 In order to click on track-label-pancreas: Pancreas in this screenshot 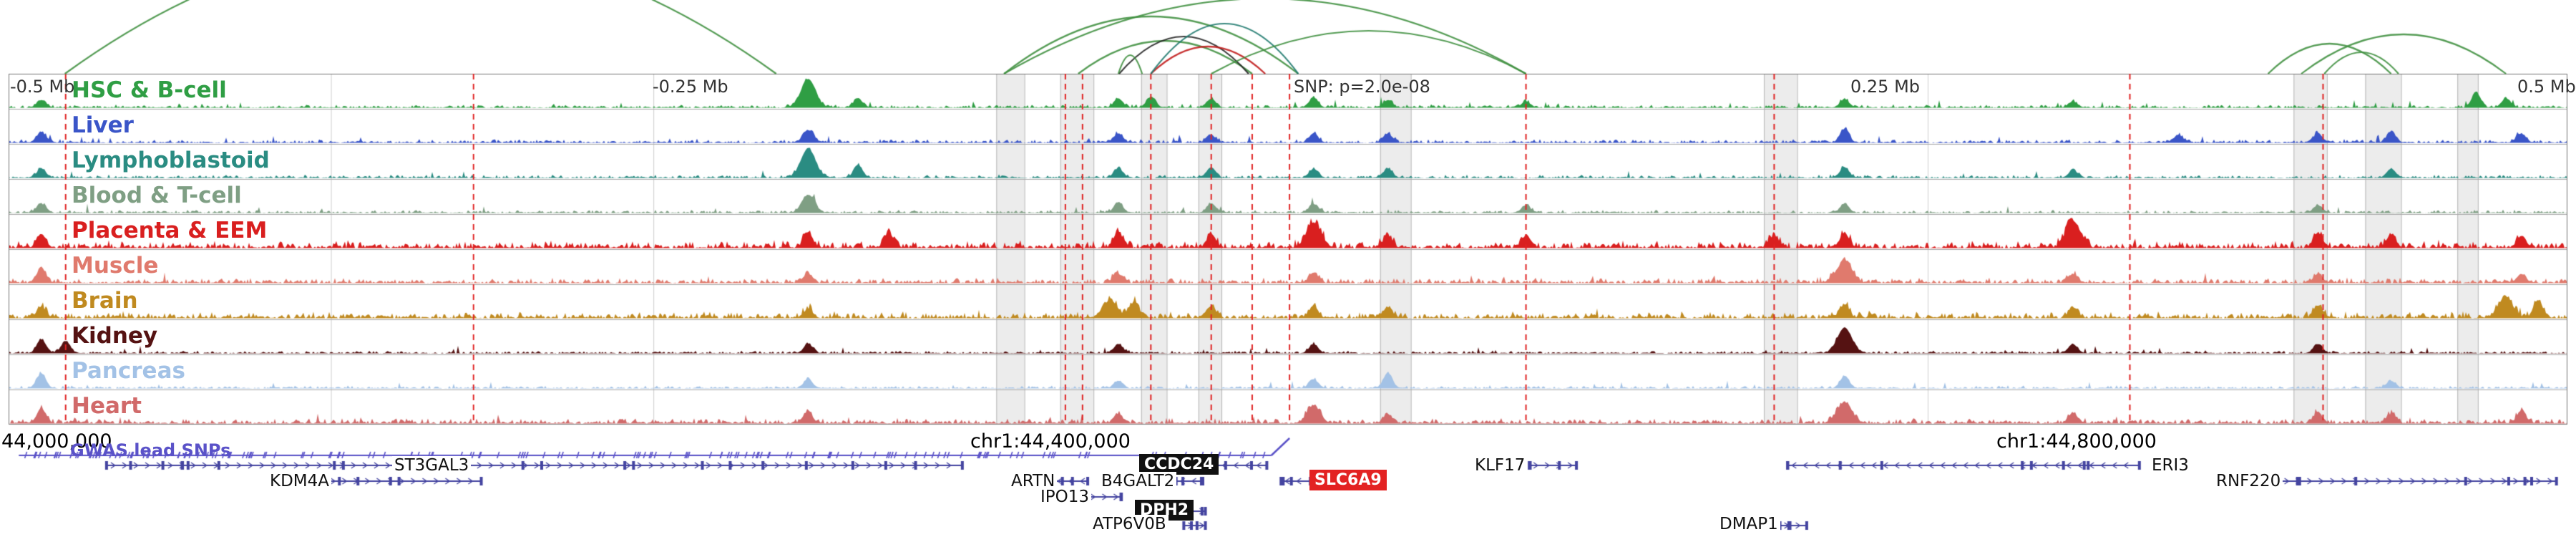, I will do `click(128, 371)`.